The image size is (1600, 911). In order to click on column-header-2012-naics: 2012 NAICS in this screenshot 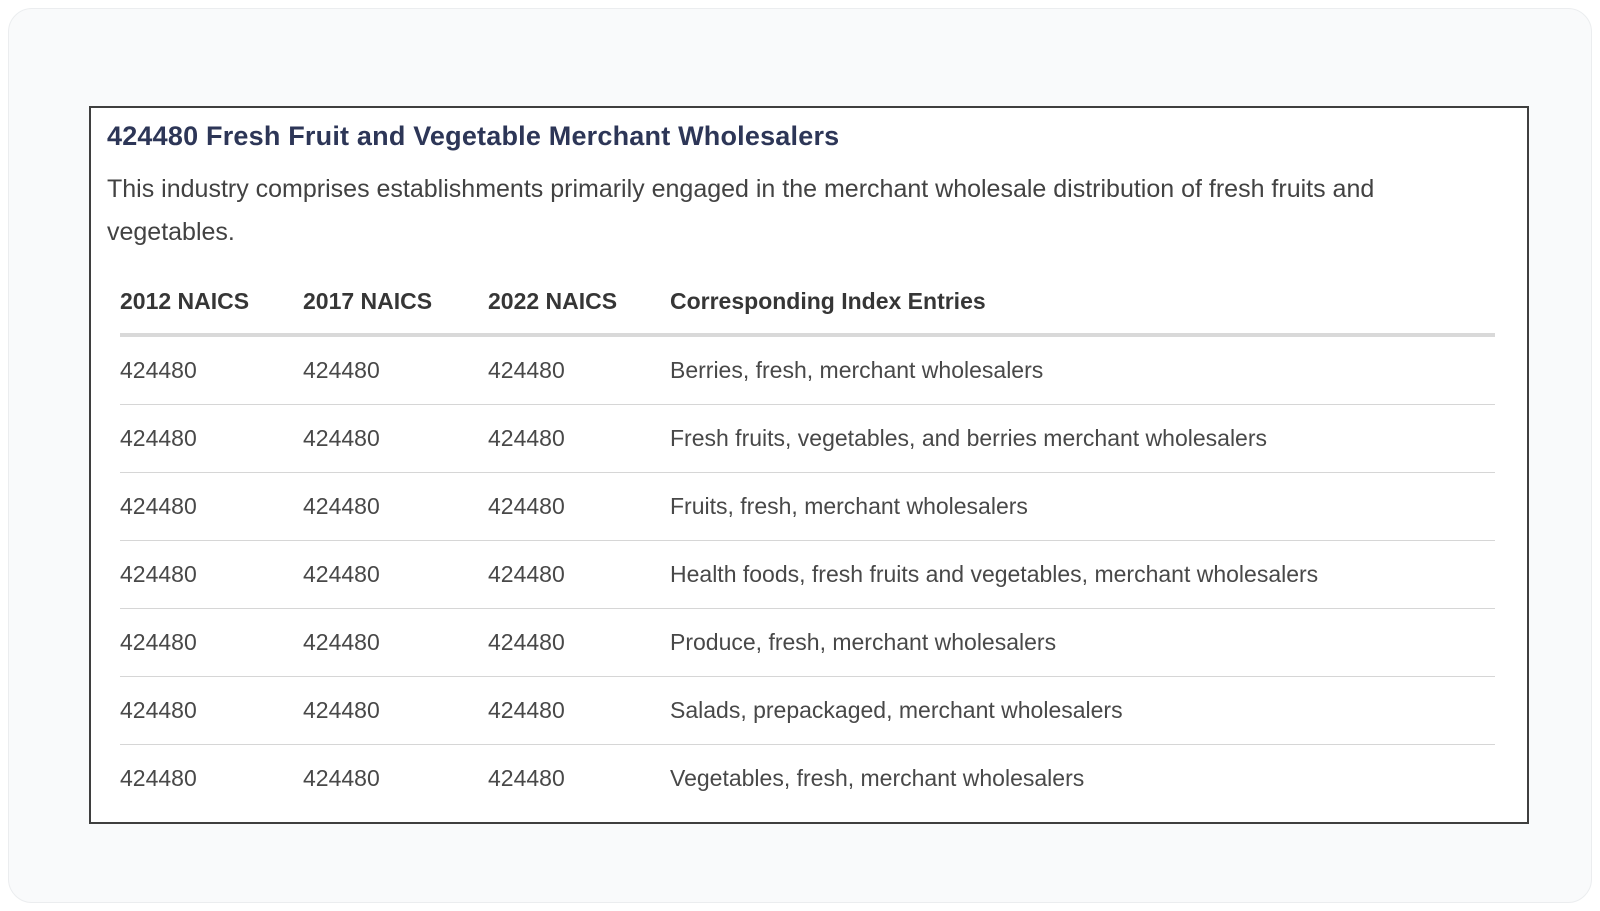, I will do `click(211, 309)`.